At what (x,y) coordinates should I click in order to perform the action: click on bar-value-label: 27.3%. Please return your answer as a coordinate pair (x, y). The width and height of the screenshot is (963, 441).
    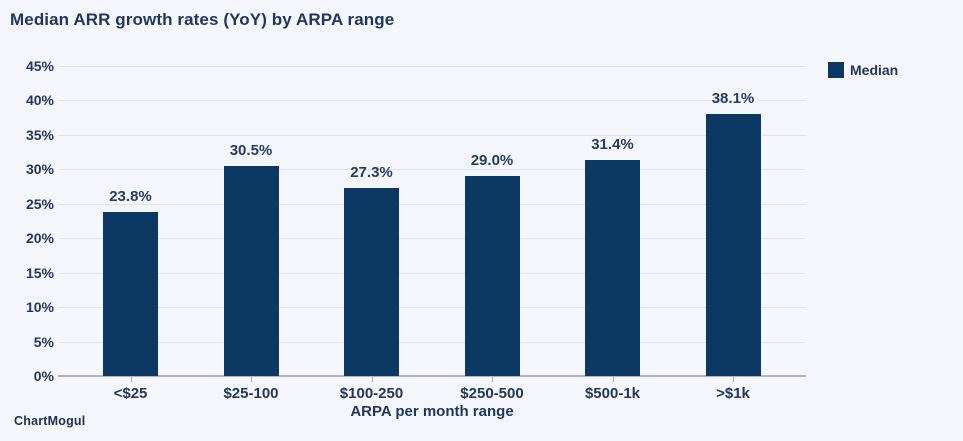
    Looking at the image, I should click on (371, 172).